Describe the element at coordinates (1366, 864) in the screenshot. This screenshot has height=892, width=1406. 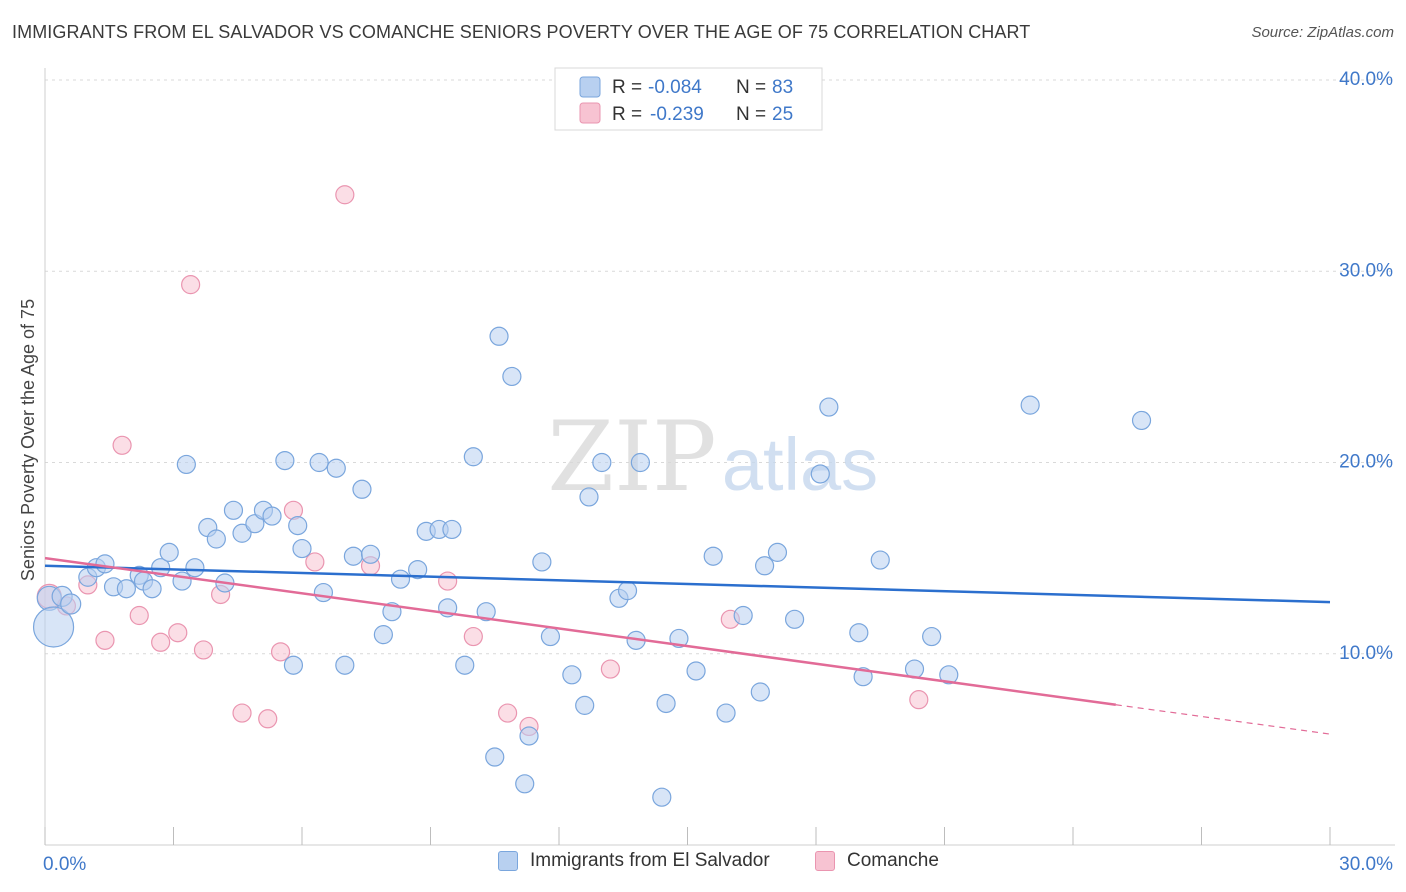
I see `x-tick-label: 30.0%` at that location.